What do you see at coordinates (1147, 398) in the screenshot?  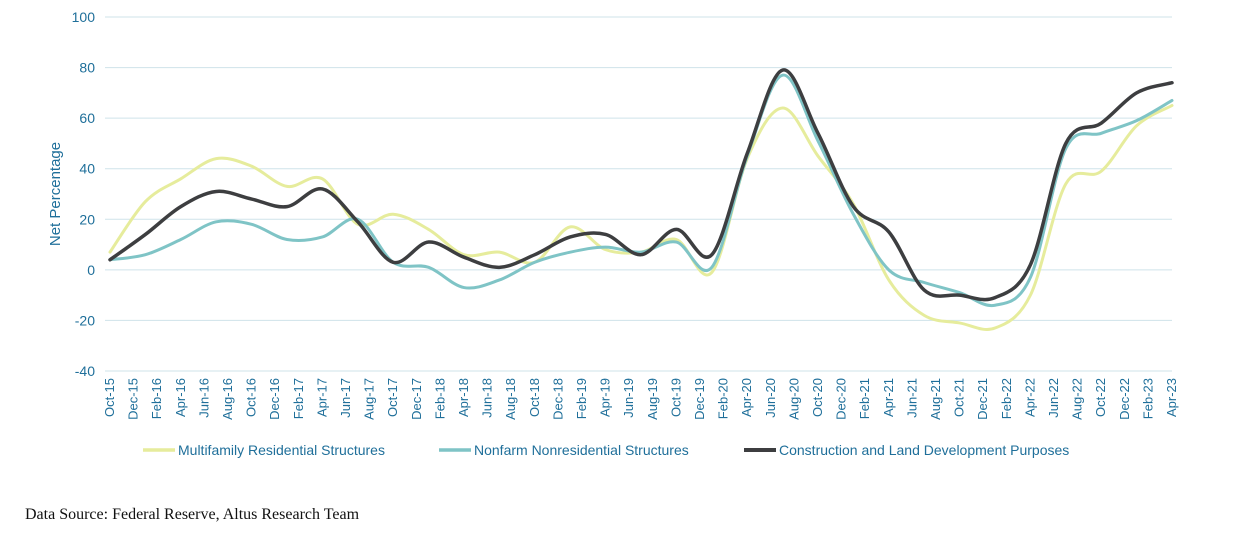 I see `x-tick-label: Feb-23` at bounding box center [1147, 398].